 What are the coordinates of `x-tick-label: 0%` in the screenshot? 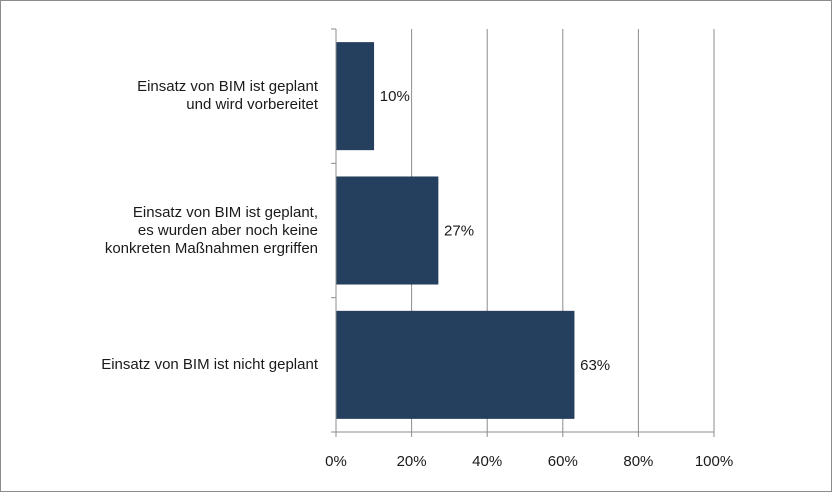 It's located at (336, 461).